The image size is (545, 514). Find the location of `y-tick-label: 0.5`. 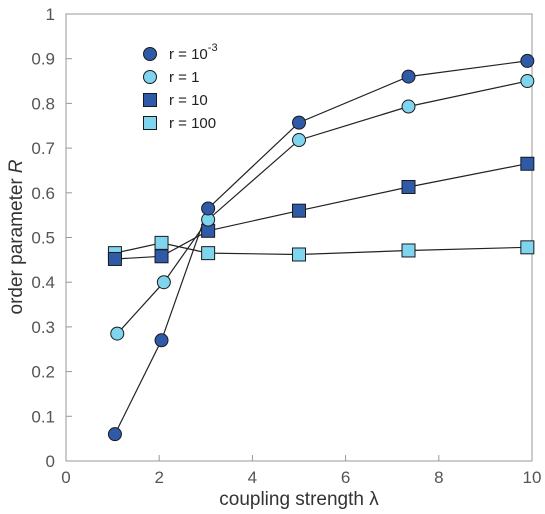

y-tick-label: 0.5 is located at coordinates (43, 238).